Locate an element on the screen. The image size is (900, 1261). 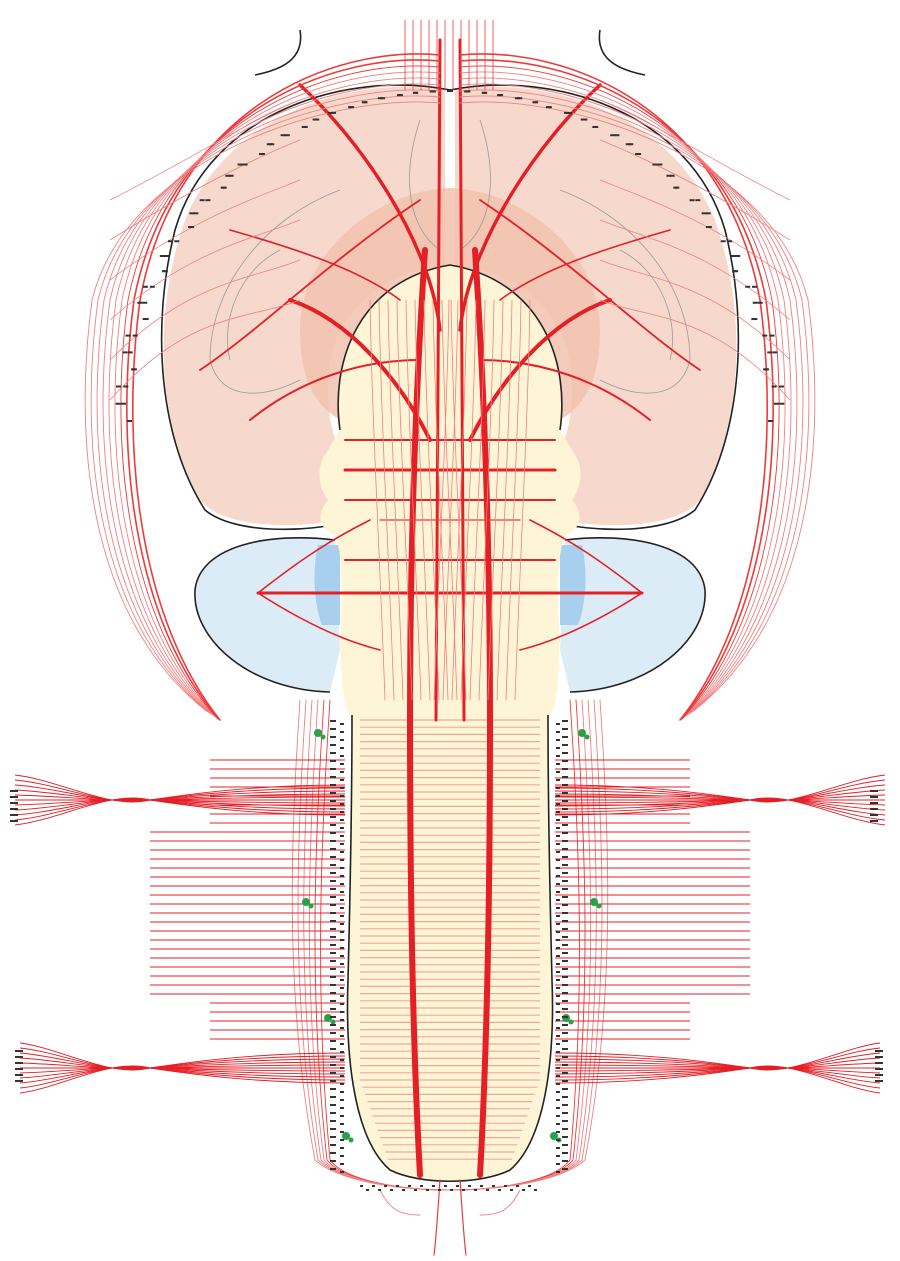
cerebellum-right-accent is located at coordinates (573, 585).